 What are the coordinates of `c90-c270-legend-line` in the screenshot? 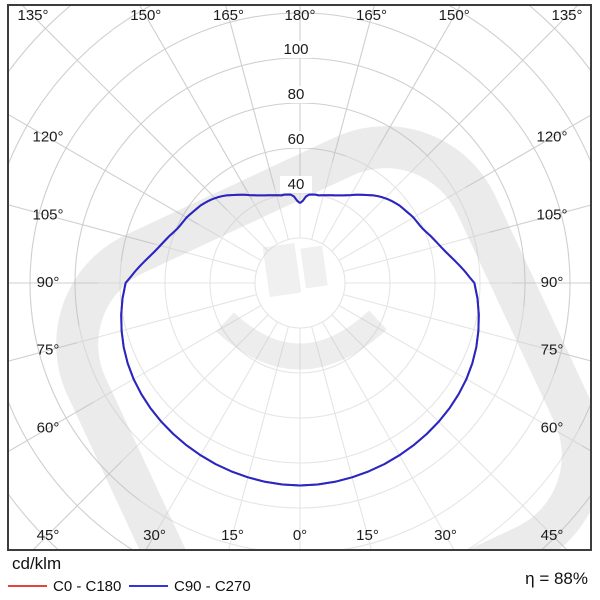 It's located at (148, 586).